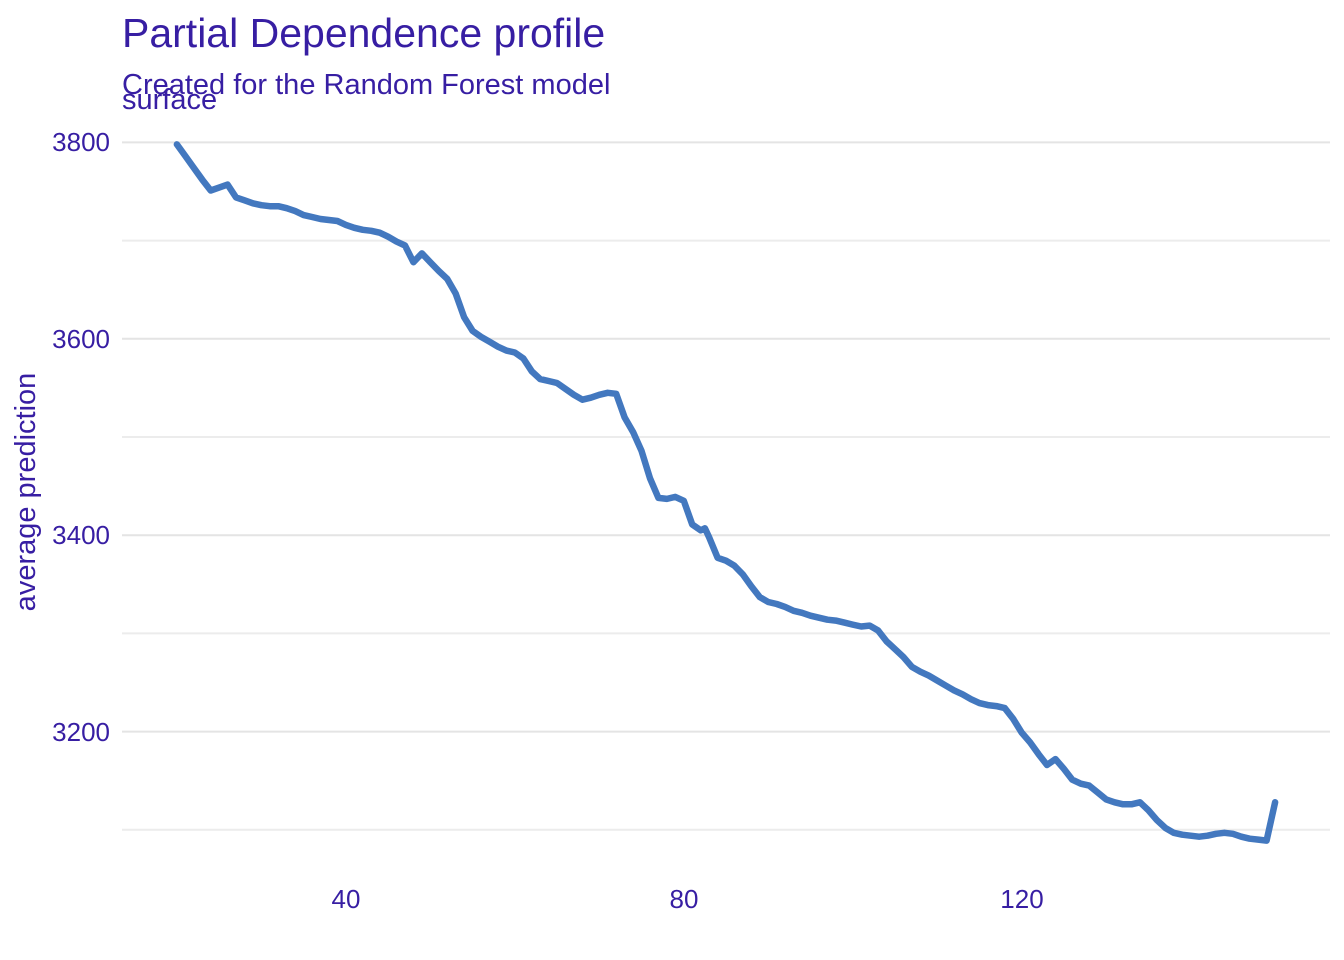  What do you see at coordinates (81, 732) in the screenshot?
I see `y-tick-label: 3200` at bounding box center [81, 732].